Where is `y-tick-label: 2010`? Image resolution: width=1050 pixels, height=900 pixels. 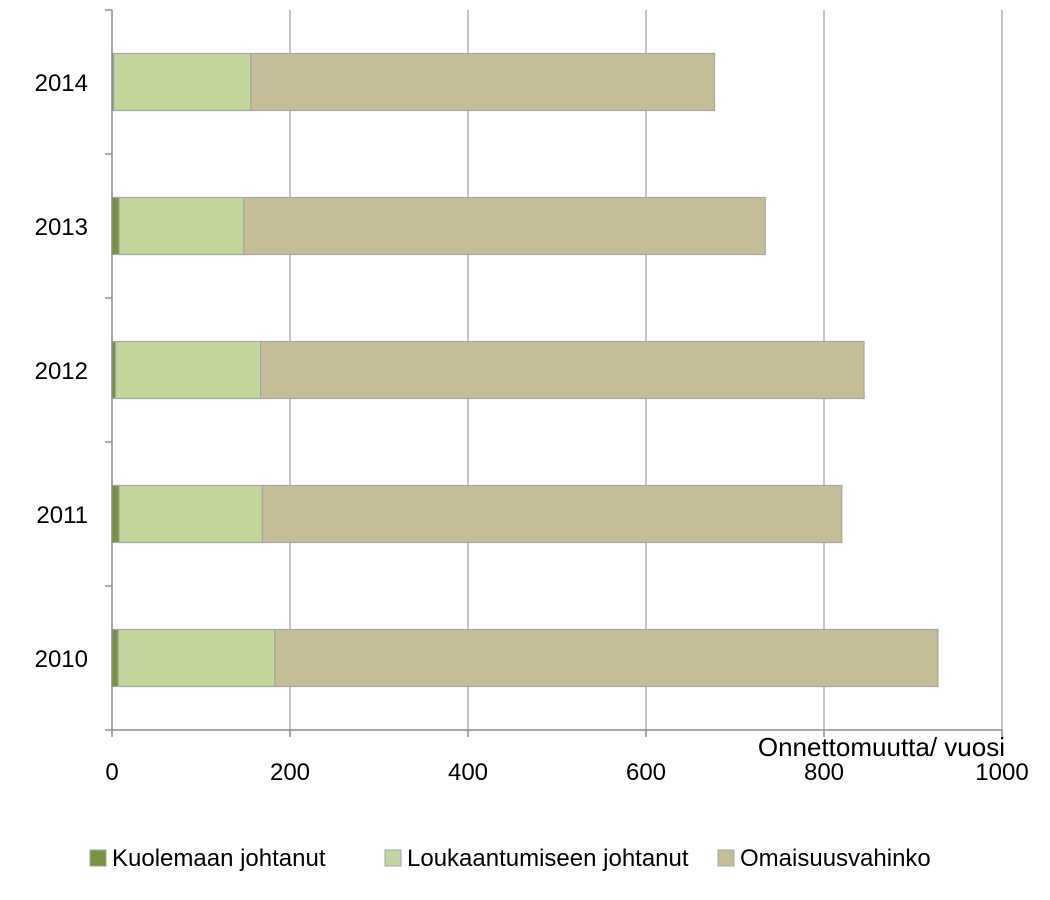 y-tick-label: 2010 is located at coordinates (61, 659).